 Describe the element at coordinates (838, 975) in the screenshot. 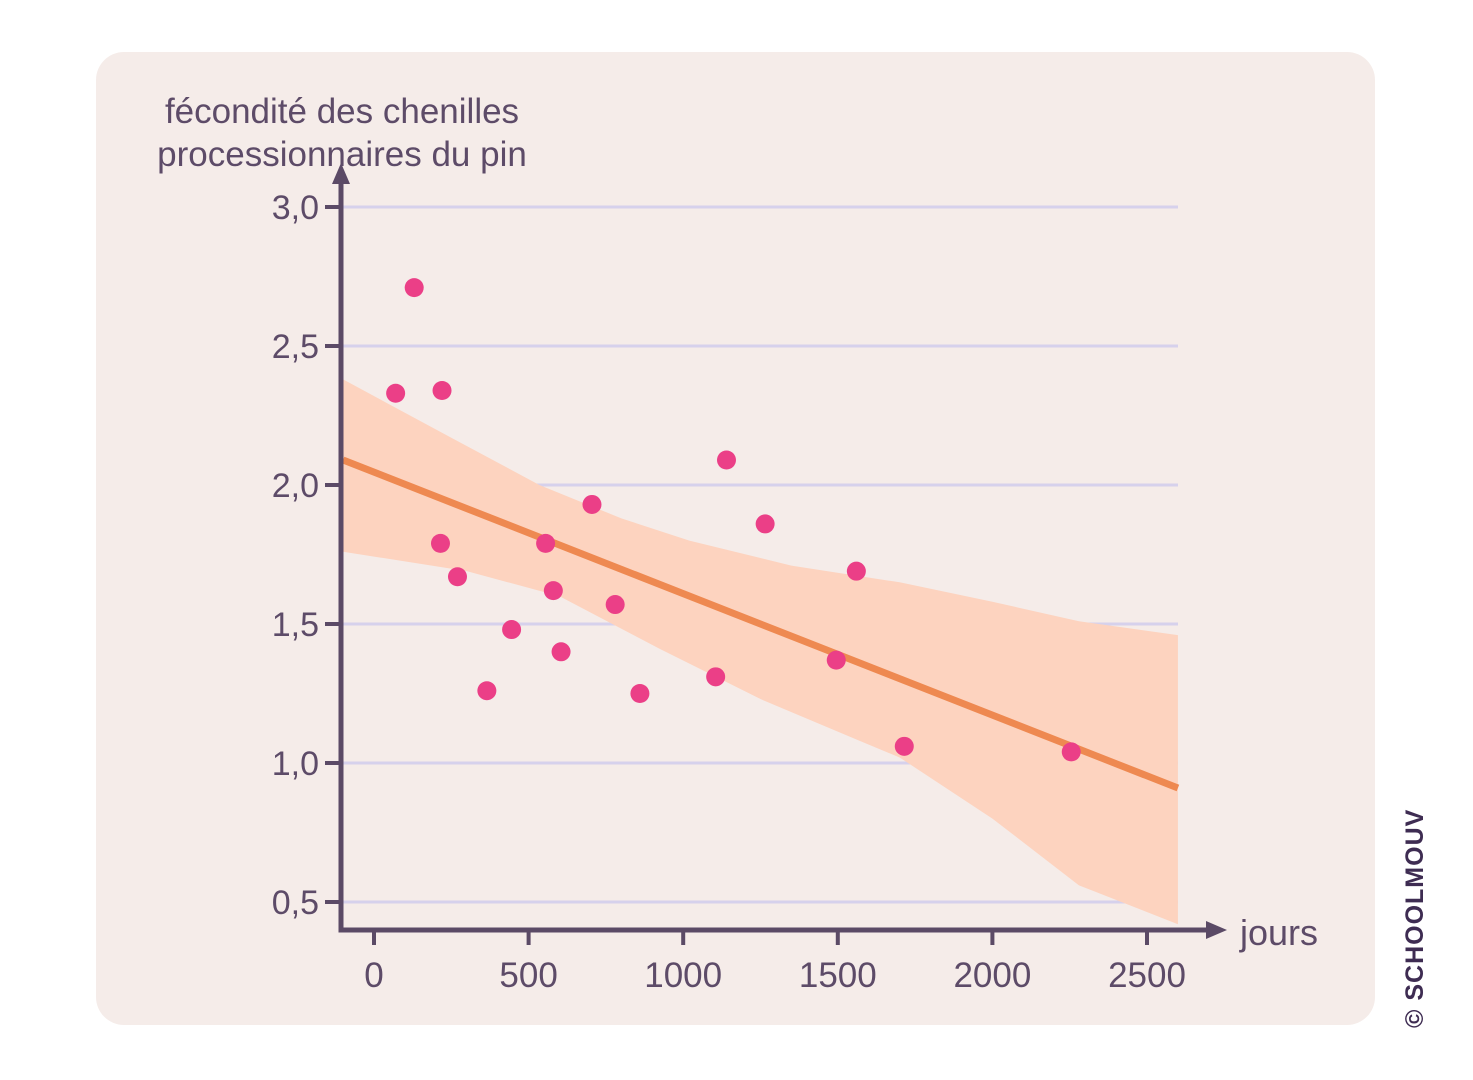

I see `x-tick-label: 1500` at that location.